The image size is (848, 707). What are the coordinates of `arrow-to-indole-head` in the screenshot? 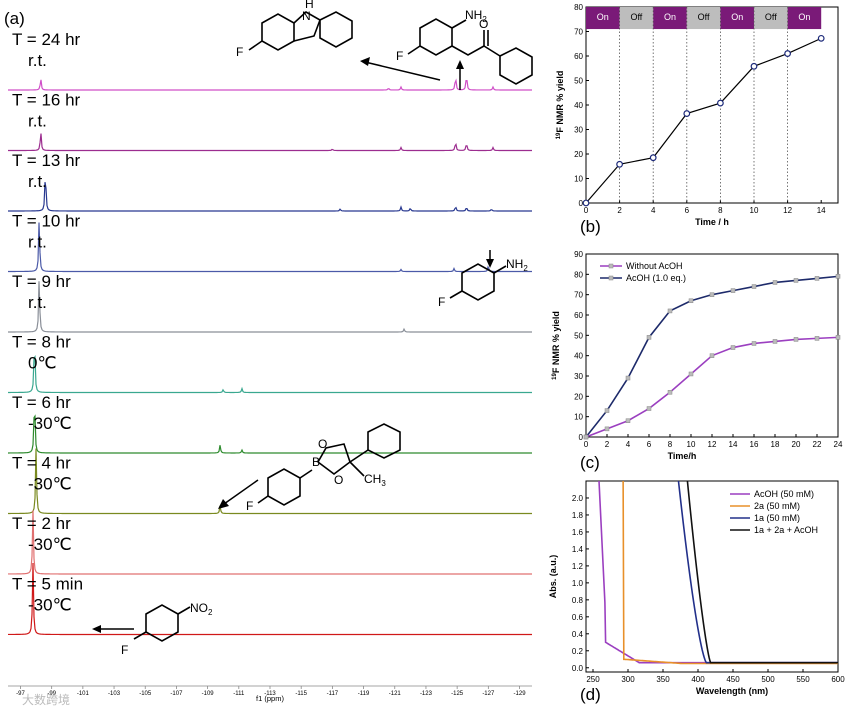 It's located at (365, 61).